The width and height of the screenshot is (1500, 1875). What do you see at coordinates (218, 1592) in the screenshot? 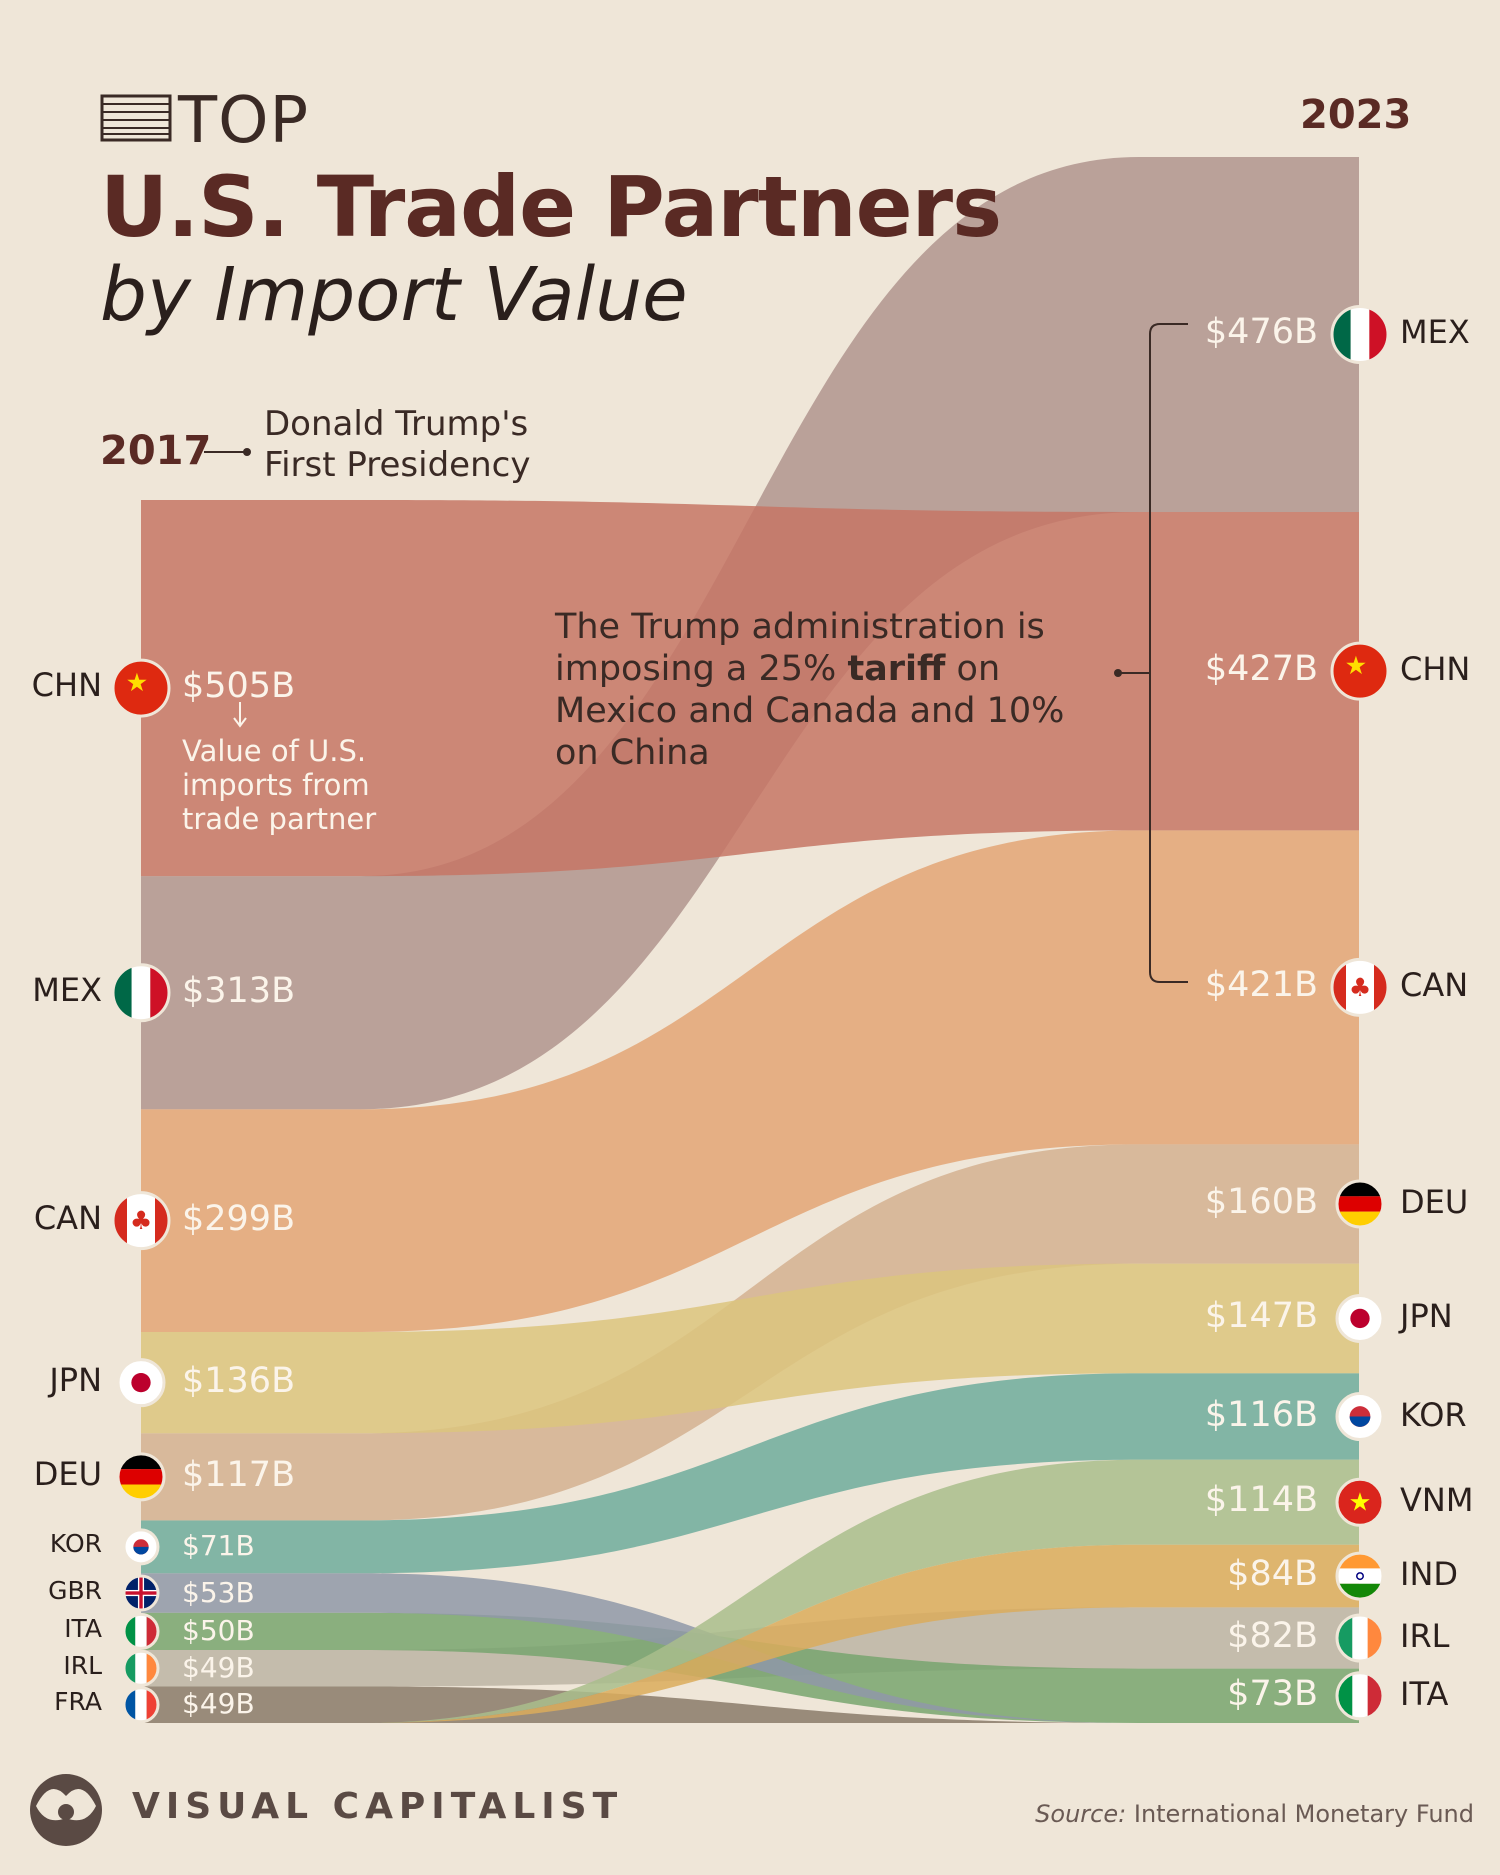
I see `left-value-gbr: $53B` at bounding box center [218, 1592].